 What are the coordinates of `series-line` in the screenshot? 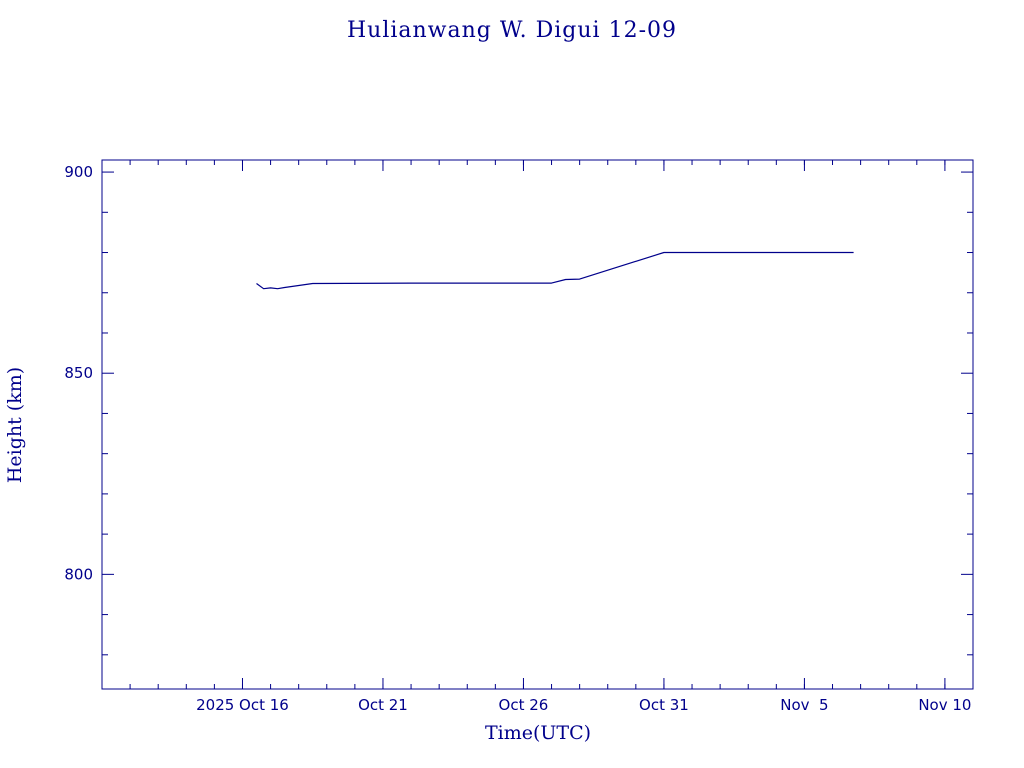 It's located at (555, 270).